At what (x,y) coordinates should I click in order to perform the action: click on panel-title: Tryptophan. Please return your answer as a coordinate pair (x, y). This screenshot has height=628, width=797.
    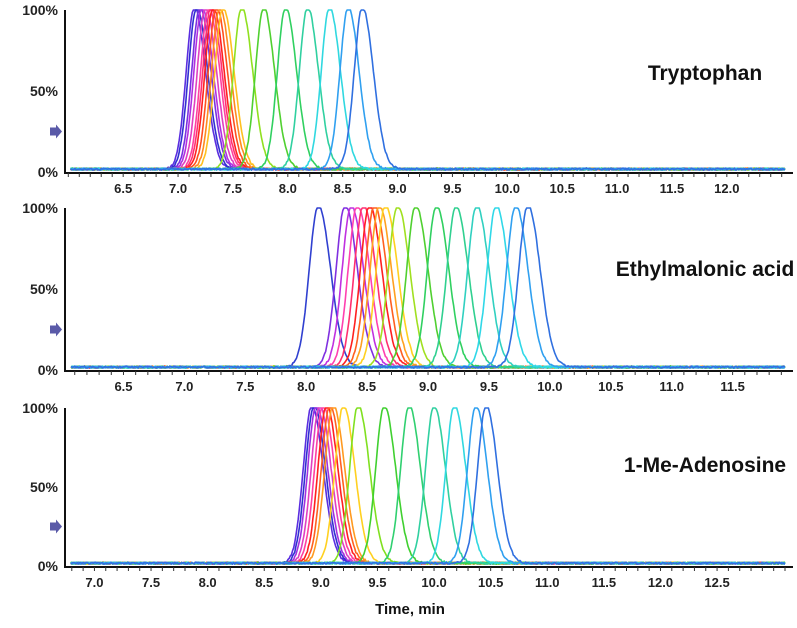
    Looking at the image, I should click on (705, 73).